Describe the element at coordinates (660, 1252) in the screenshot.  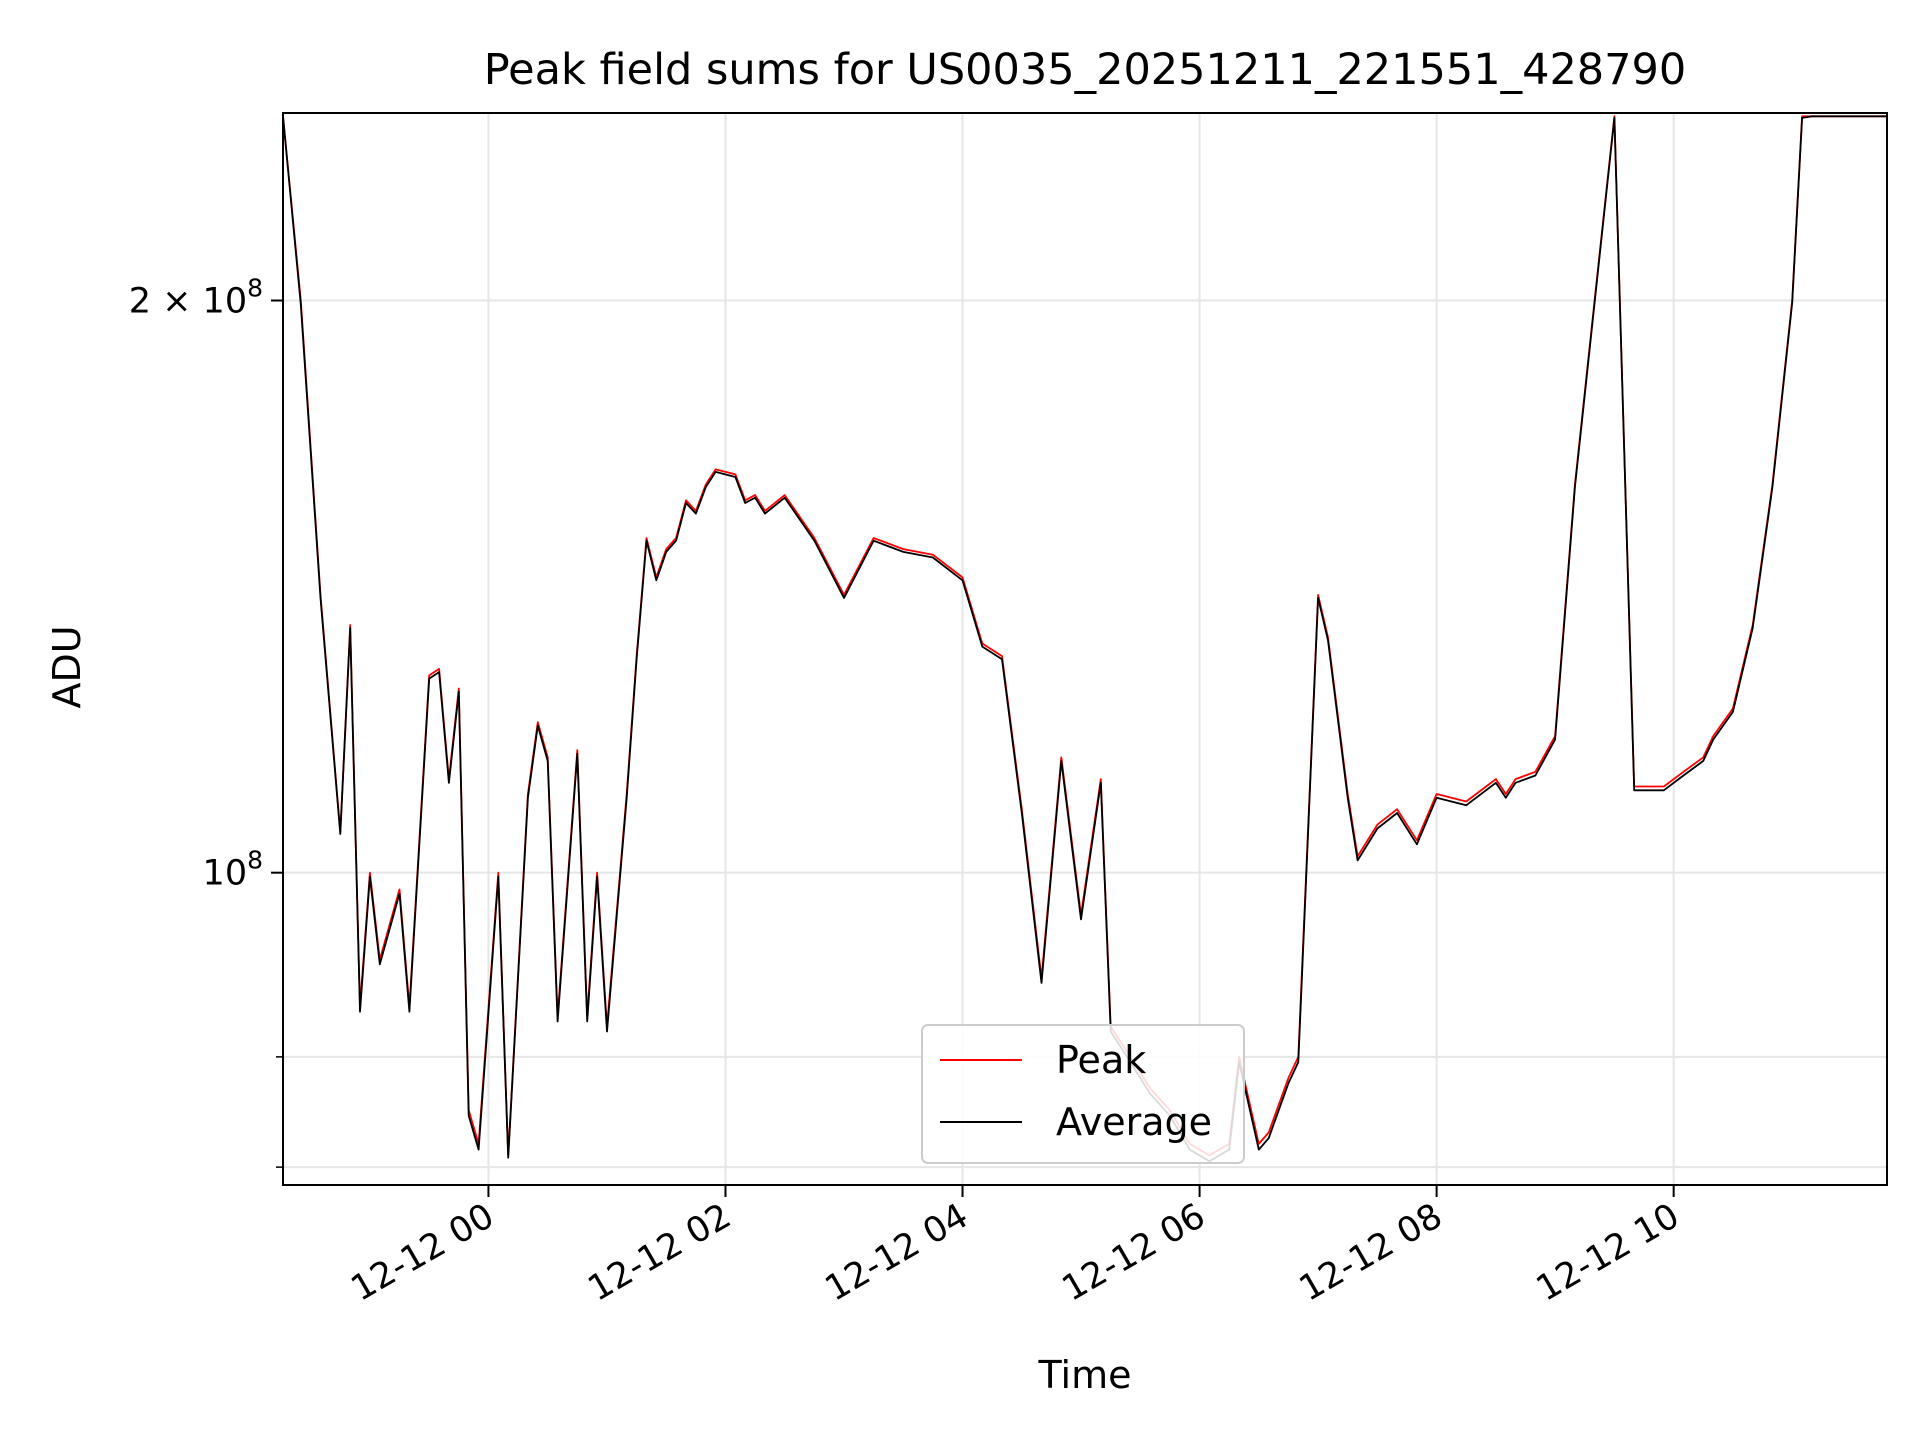
I see `x-tick-label: 12-12 02` at that location.